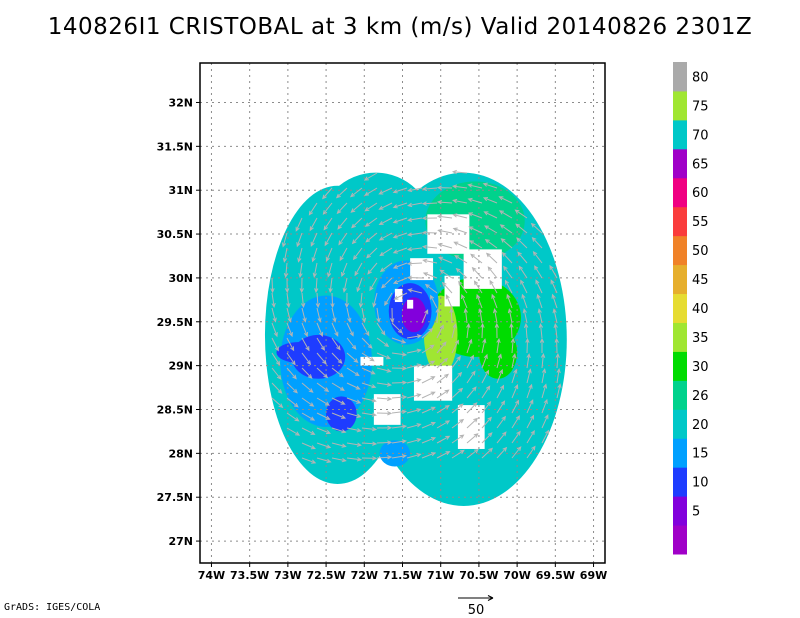 This screenshot has width=800, height=618. Describe the element at coordinates (700, 396) in the screenshot. I see `color-bar-label-5: 26` at that location.